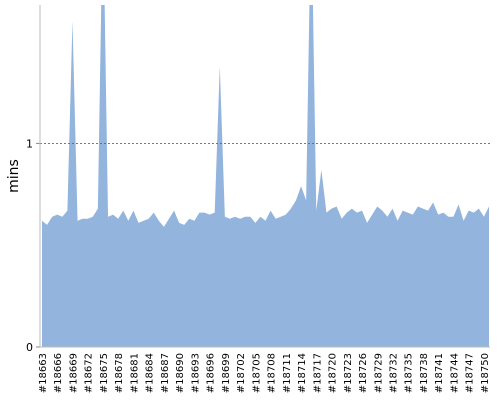 This screenshot has height=404, width=500. I want to click on y-tick-label: 0, so click(29, 347).